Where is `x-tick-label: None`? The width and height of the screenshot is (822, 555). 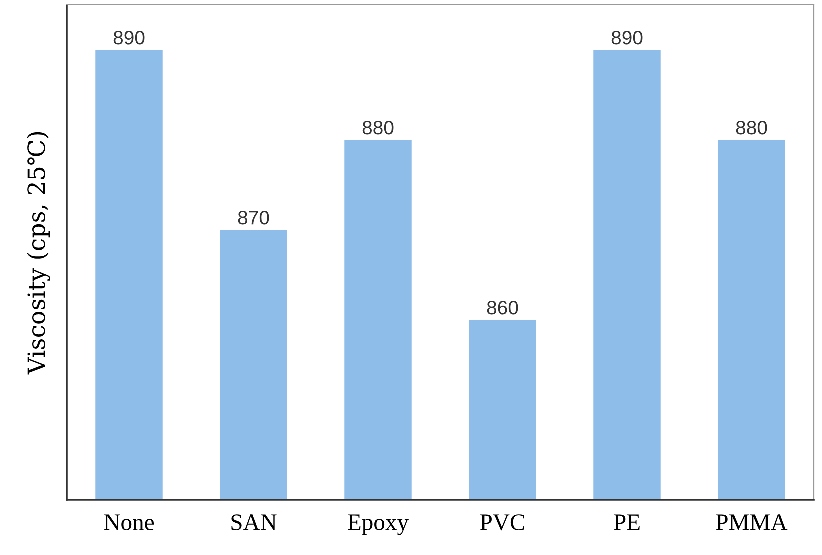 x-tick-label: None is located at coordinates (129, 522).